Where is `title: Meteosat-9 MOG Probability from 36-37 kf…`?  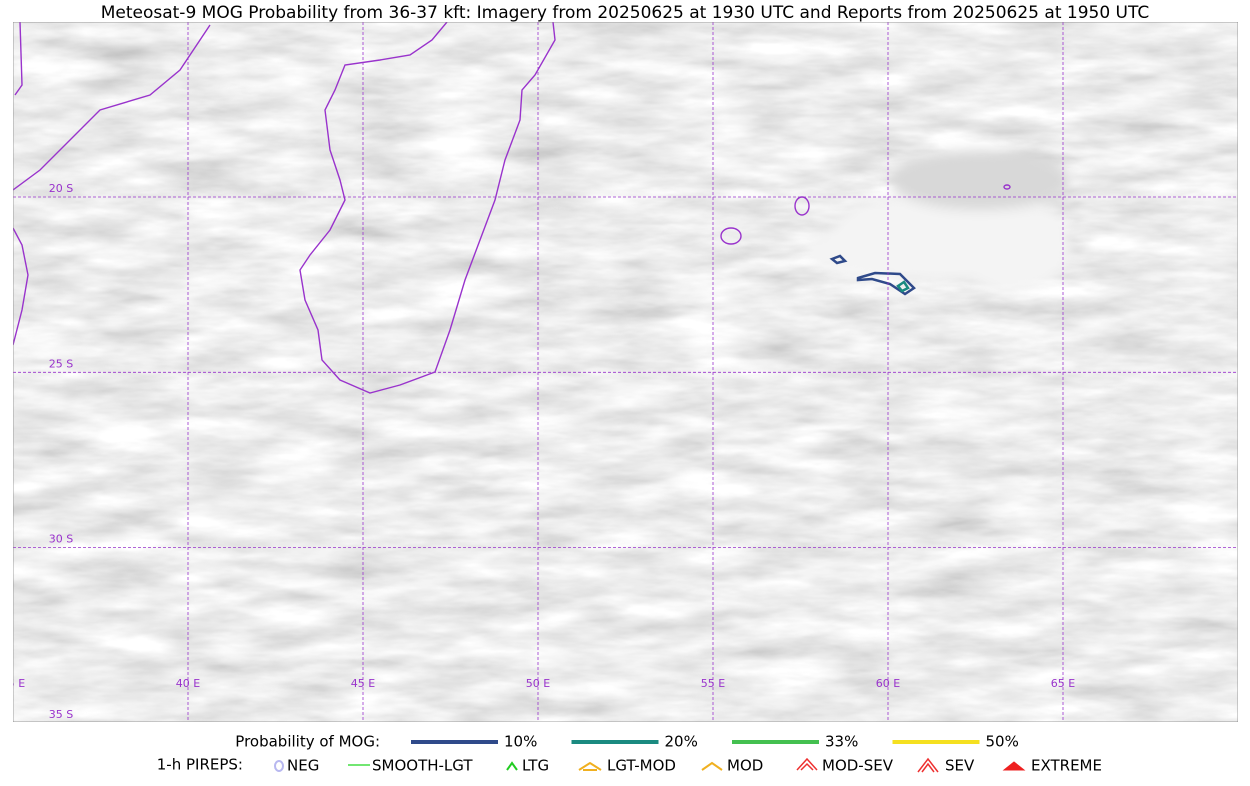 title: Meteosat-9 MOG Probability from 36-37 kf… is located at coordinates (625, 13).